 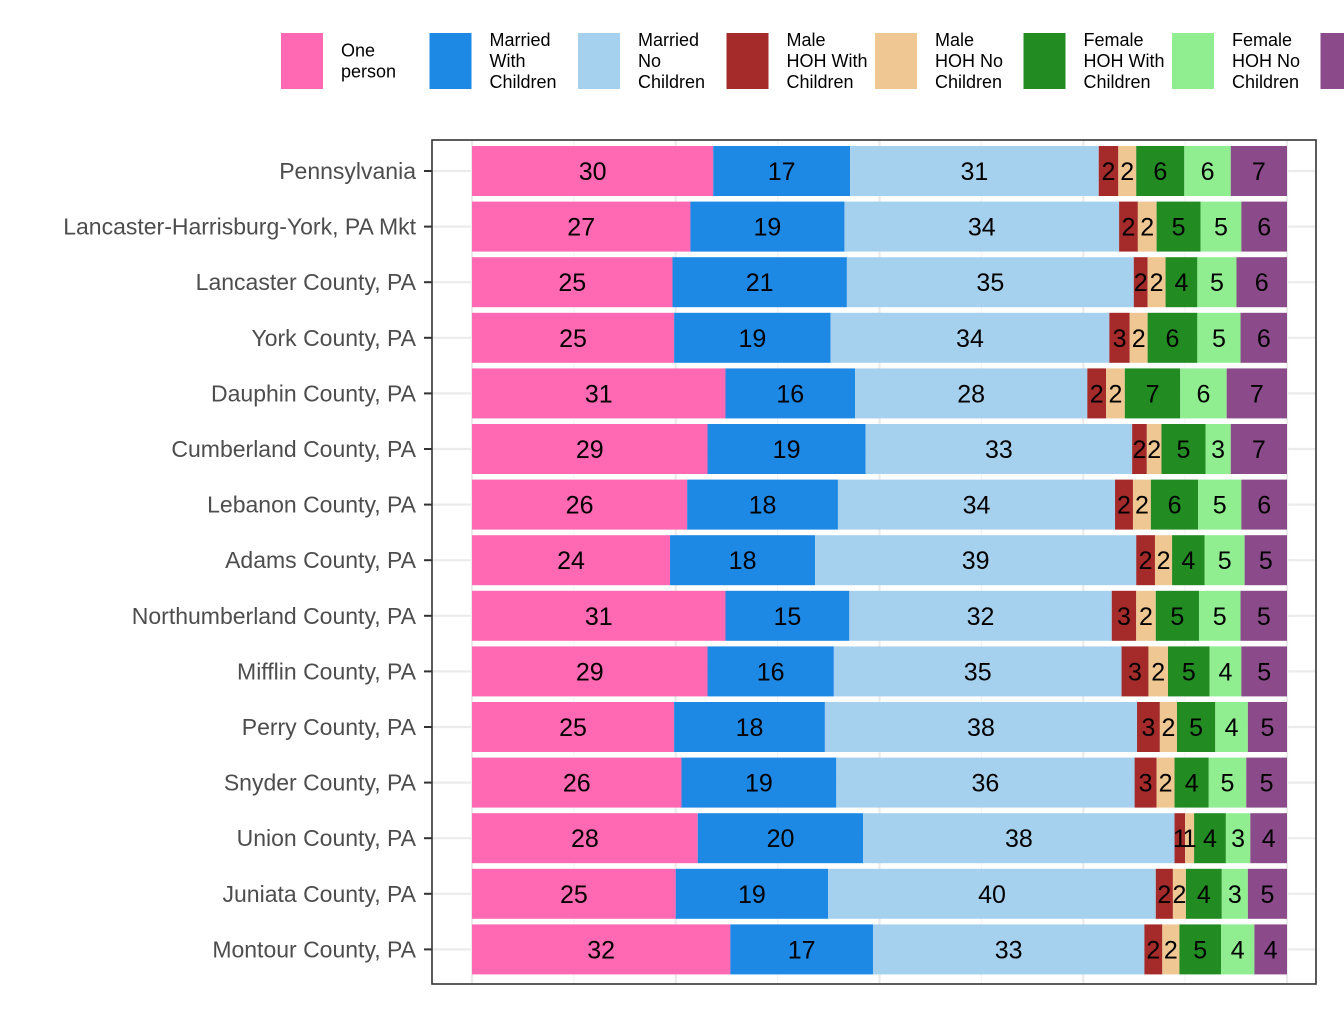 What do you see at coordinates (593, 172) in the screenshot?
I see `bar-value-label: 30` at bounding box center [593, 172].